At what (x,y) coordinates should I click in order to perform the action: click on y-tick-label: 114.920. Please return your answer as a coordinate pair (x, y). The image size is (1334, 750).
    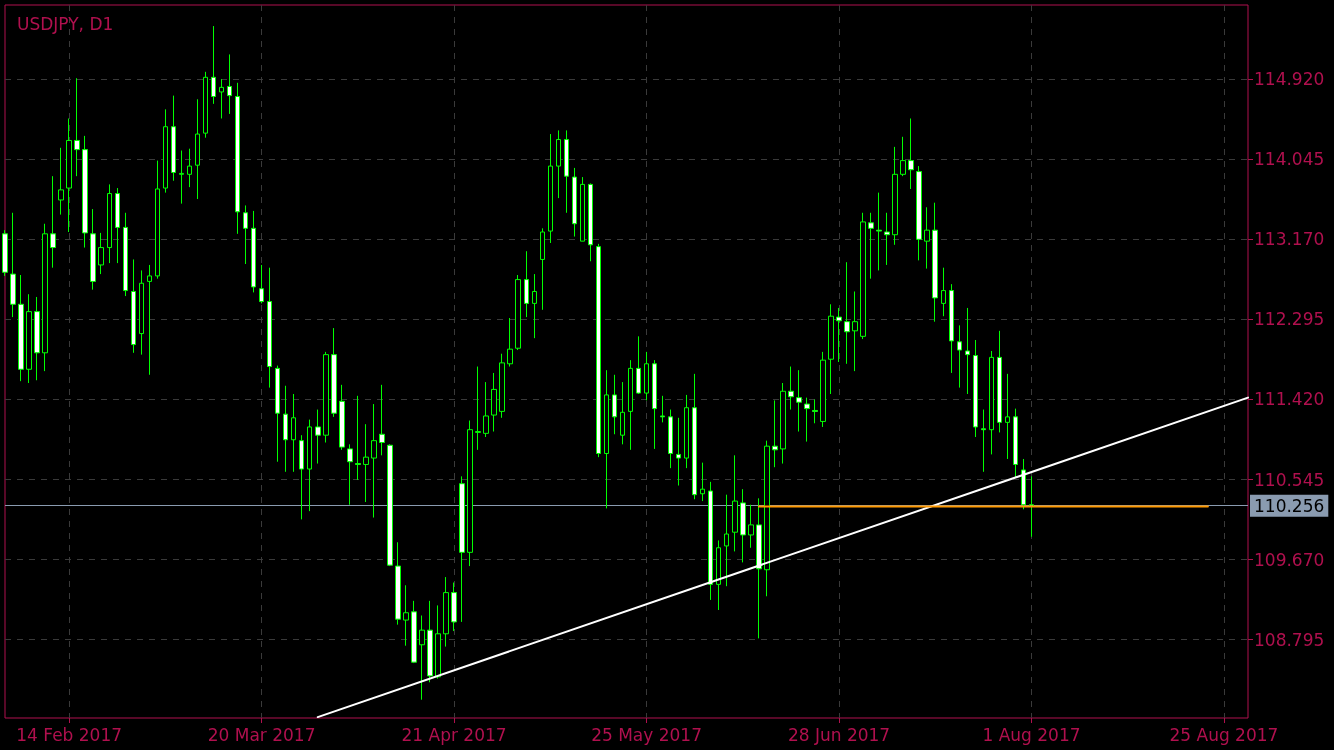
    Looking at the image, I should click on (1289, 79).